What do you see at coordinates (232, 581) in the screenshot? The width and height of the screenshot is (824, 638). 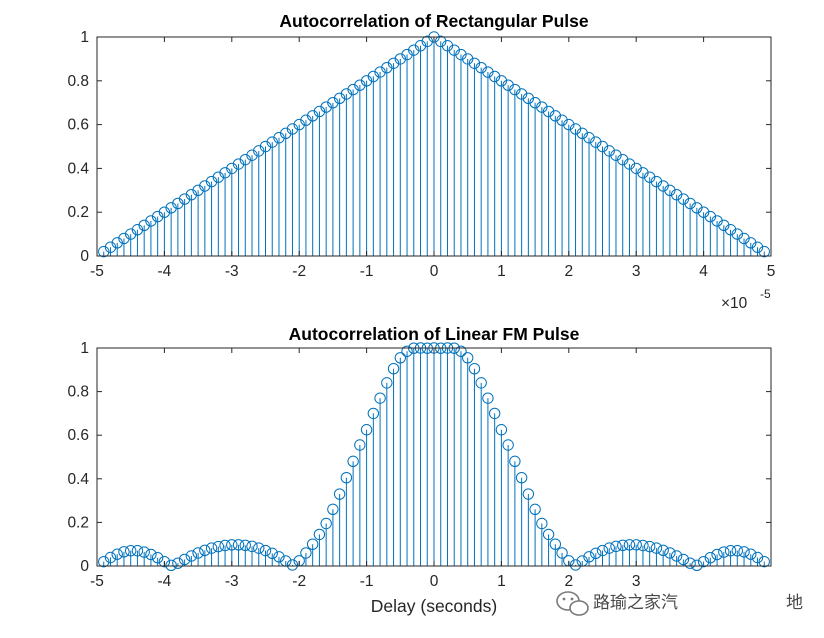 I see `lfm-pulse-xtick-label-2: -3` at bounding box center [232, 581].